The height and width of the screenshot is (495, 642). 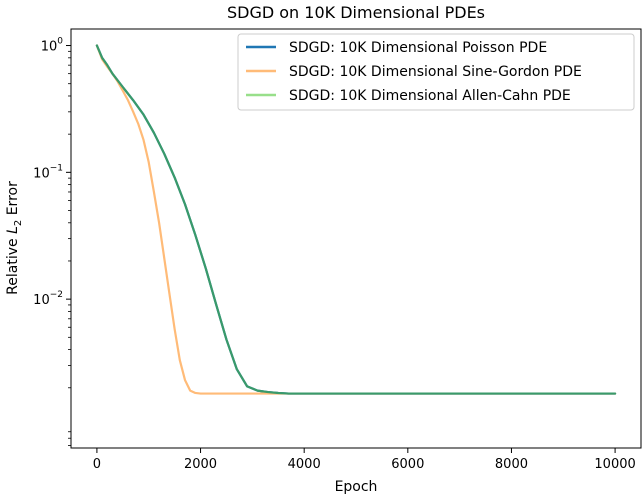 I want to click on y-axis-label-var: L, so click(x=13, y=230).